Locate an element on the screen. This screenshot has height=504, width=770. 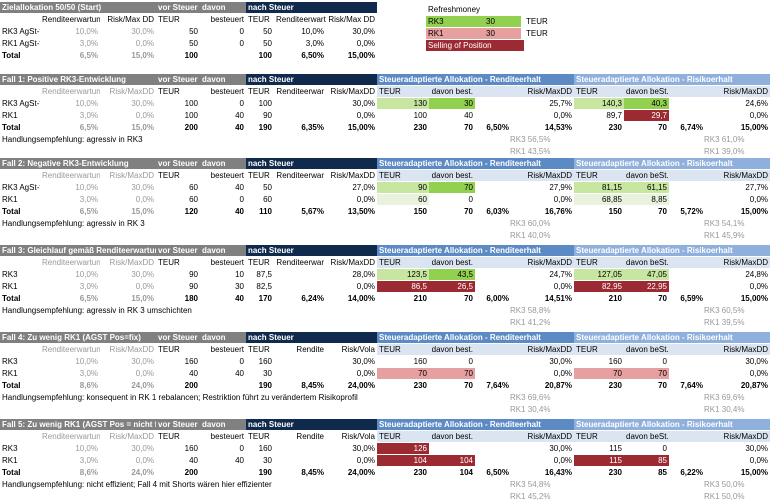
table-cell: 115 is located at coordinates (615, 448).